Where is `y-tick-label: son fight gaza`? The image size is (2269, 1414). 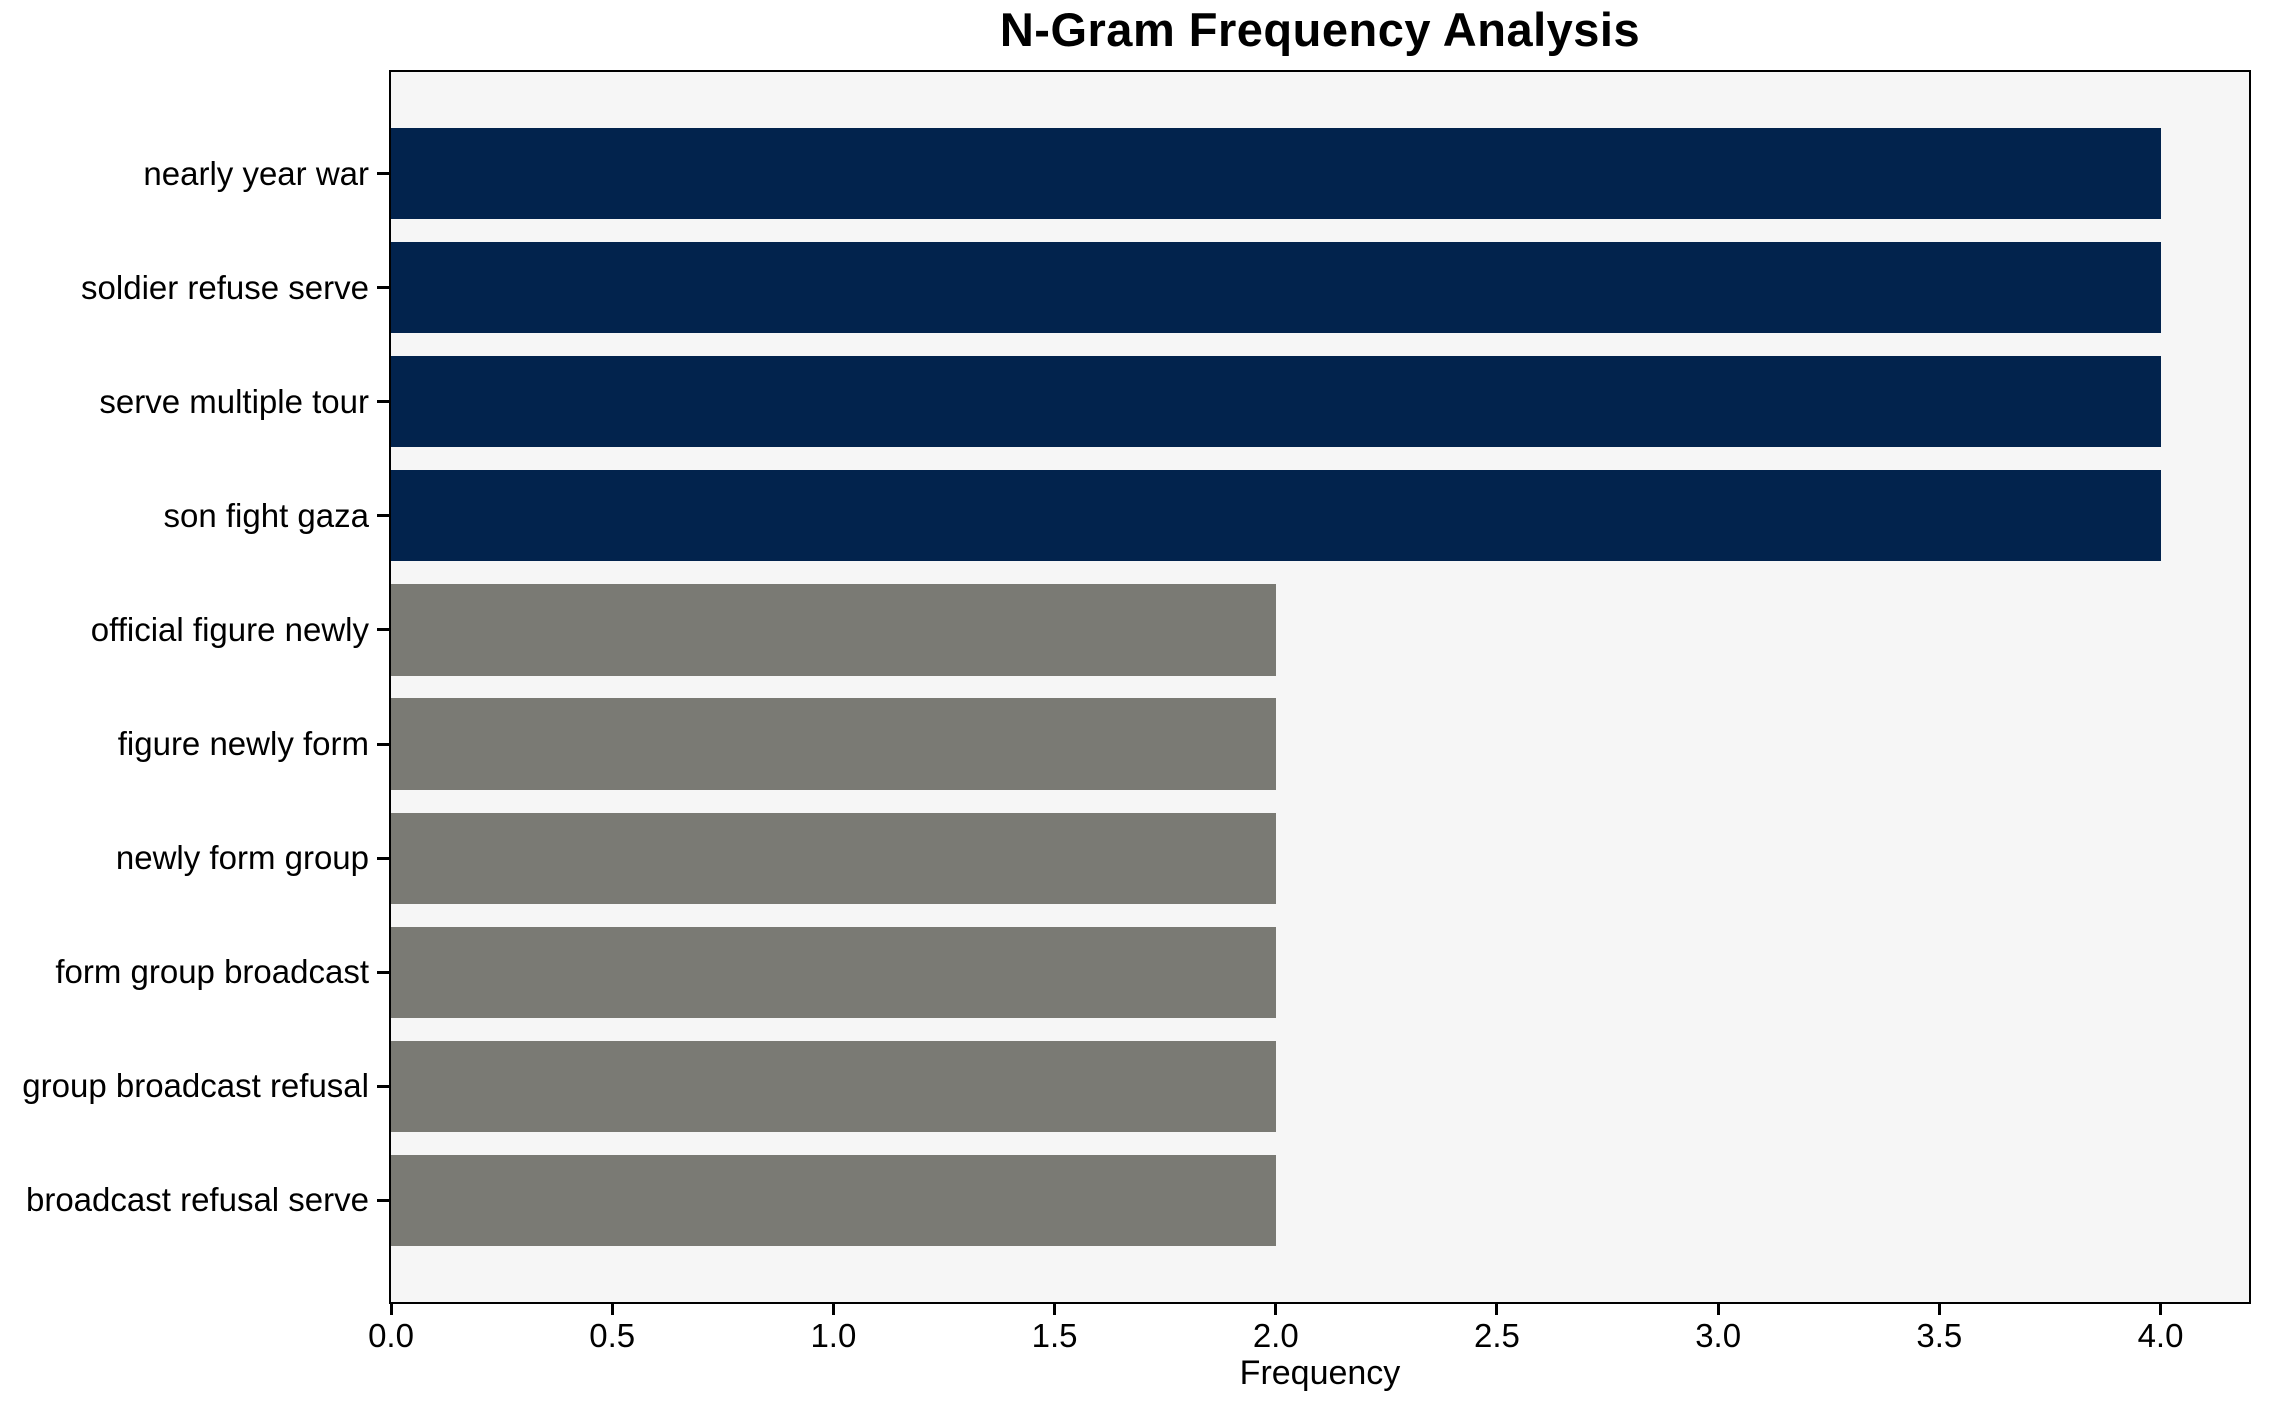
y-tick-label: son fight gaza is located at coordinates (266, 515).